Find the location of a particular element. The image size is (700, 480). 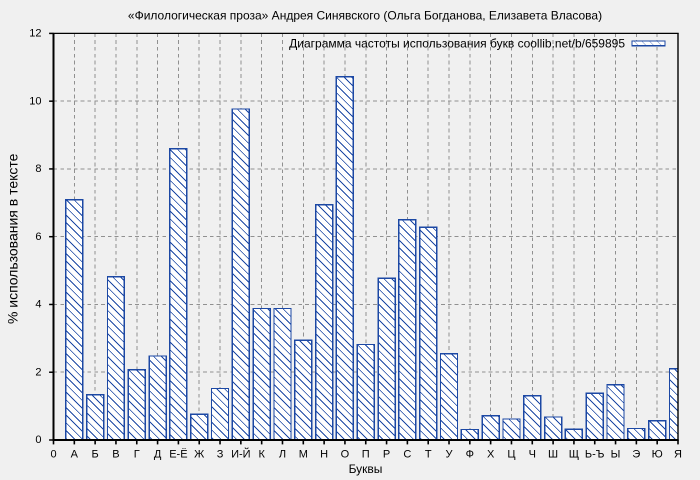

svg-text: 12 is located at coordinates (35, 34).